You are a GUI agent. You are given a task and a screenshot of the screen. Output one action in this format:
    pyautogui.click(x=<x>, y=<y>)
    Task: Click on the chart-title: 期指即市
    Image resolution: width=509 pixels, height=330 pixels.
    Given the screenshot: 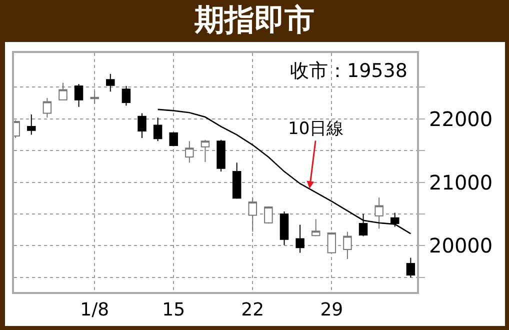 What is the action you would take?
    pyautogui.click(x=255, y=21)
    